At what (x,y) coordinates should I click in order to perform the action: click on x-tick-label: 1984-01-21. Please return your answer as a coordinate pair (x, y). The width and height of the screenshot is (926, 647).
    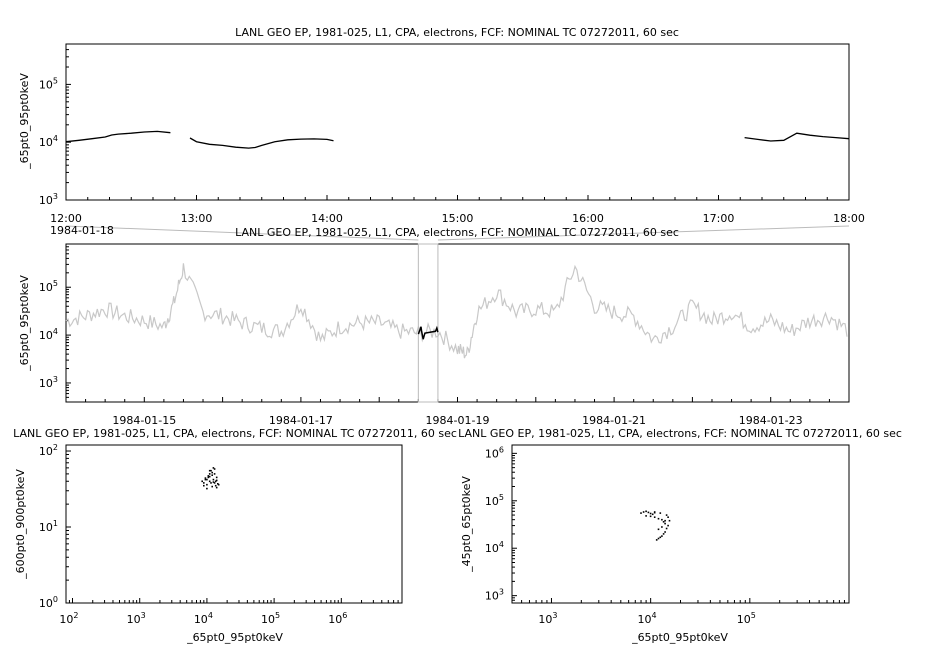
    Looking at the image, I should click on (614, 420).